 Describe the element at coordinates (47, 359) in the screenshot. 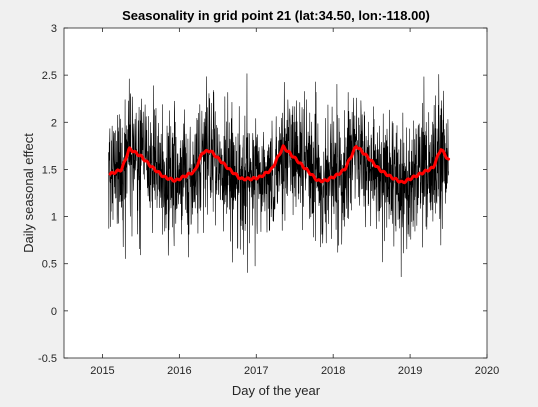

I see `y-tick-label: -0.5` at that location.